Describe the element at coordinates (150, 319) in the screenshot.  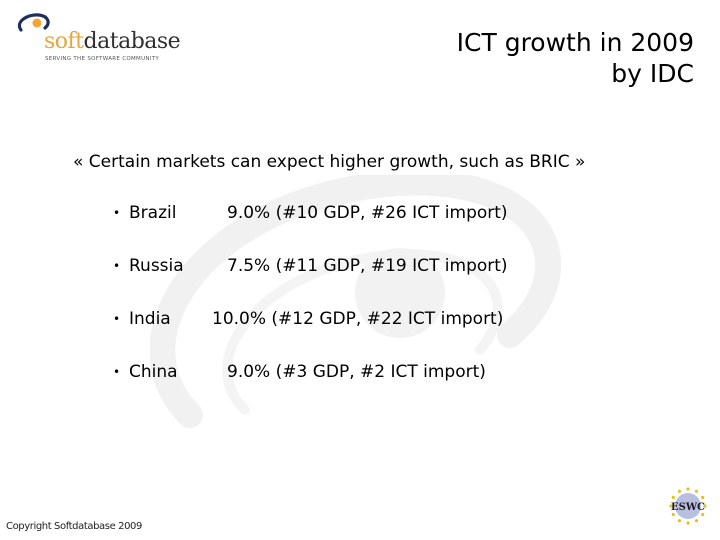
I see `country-name: India` at that location.